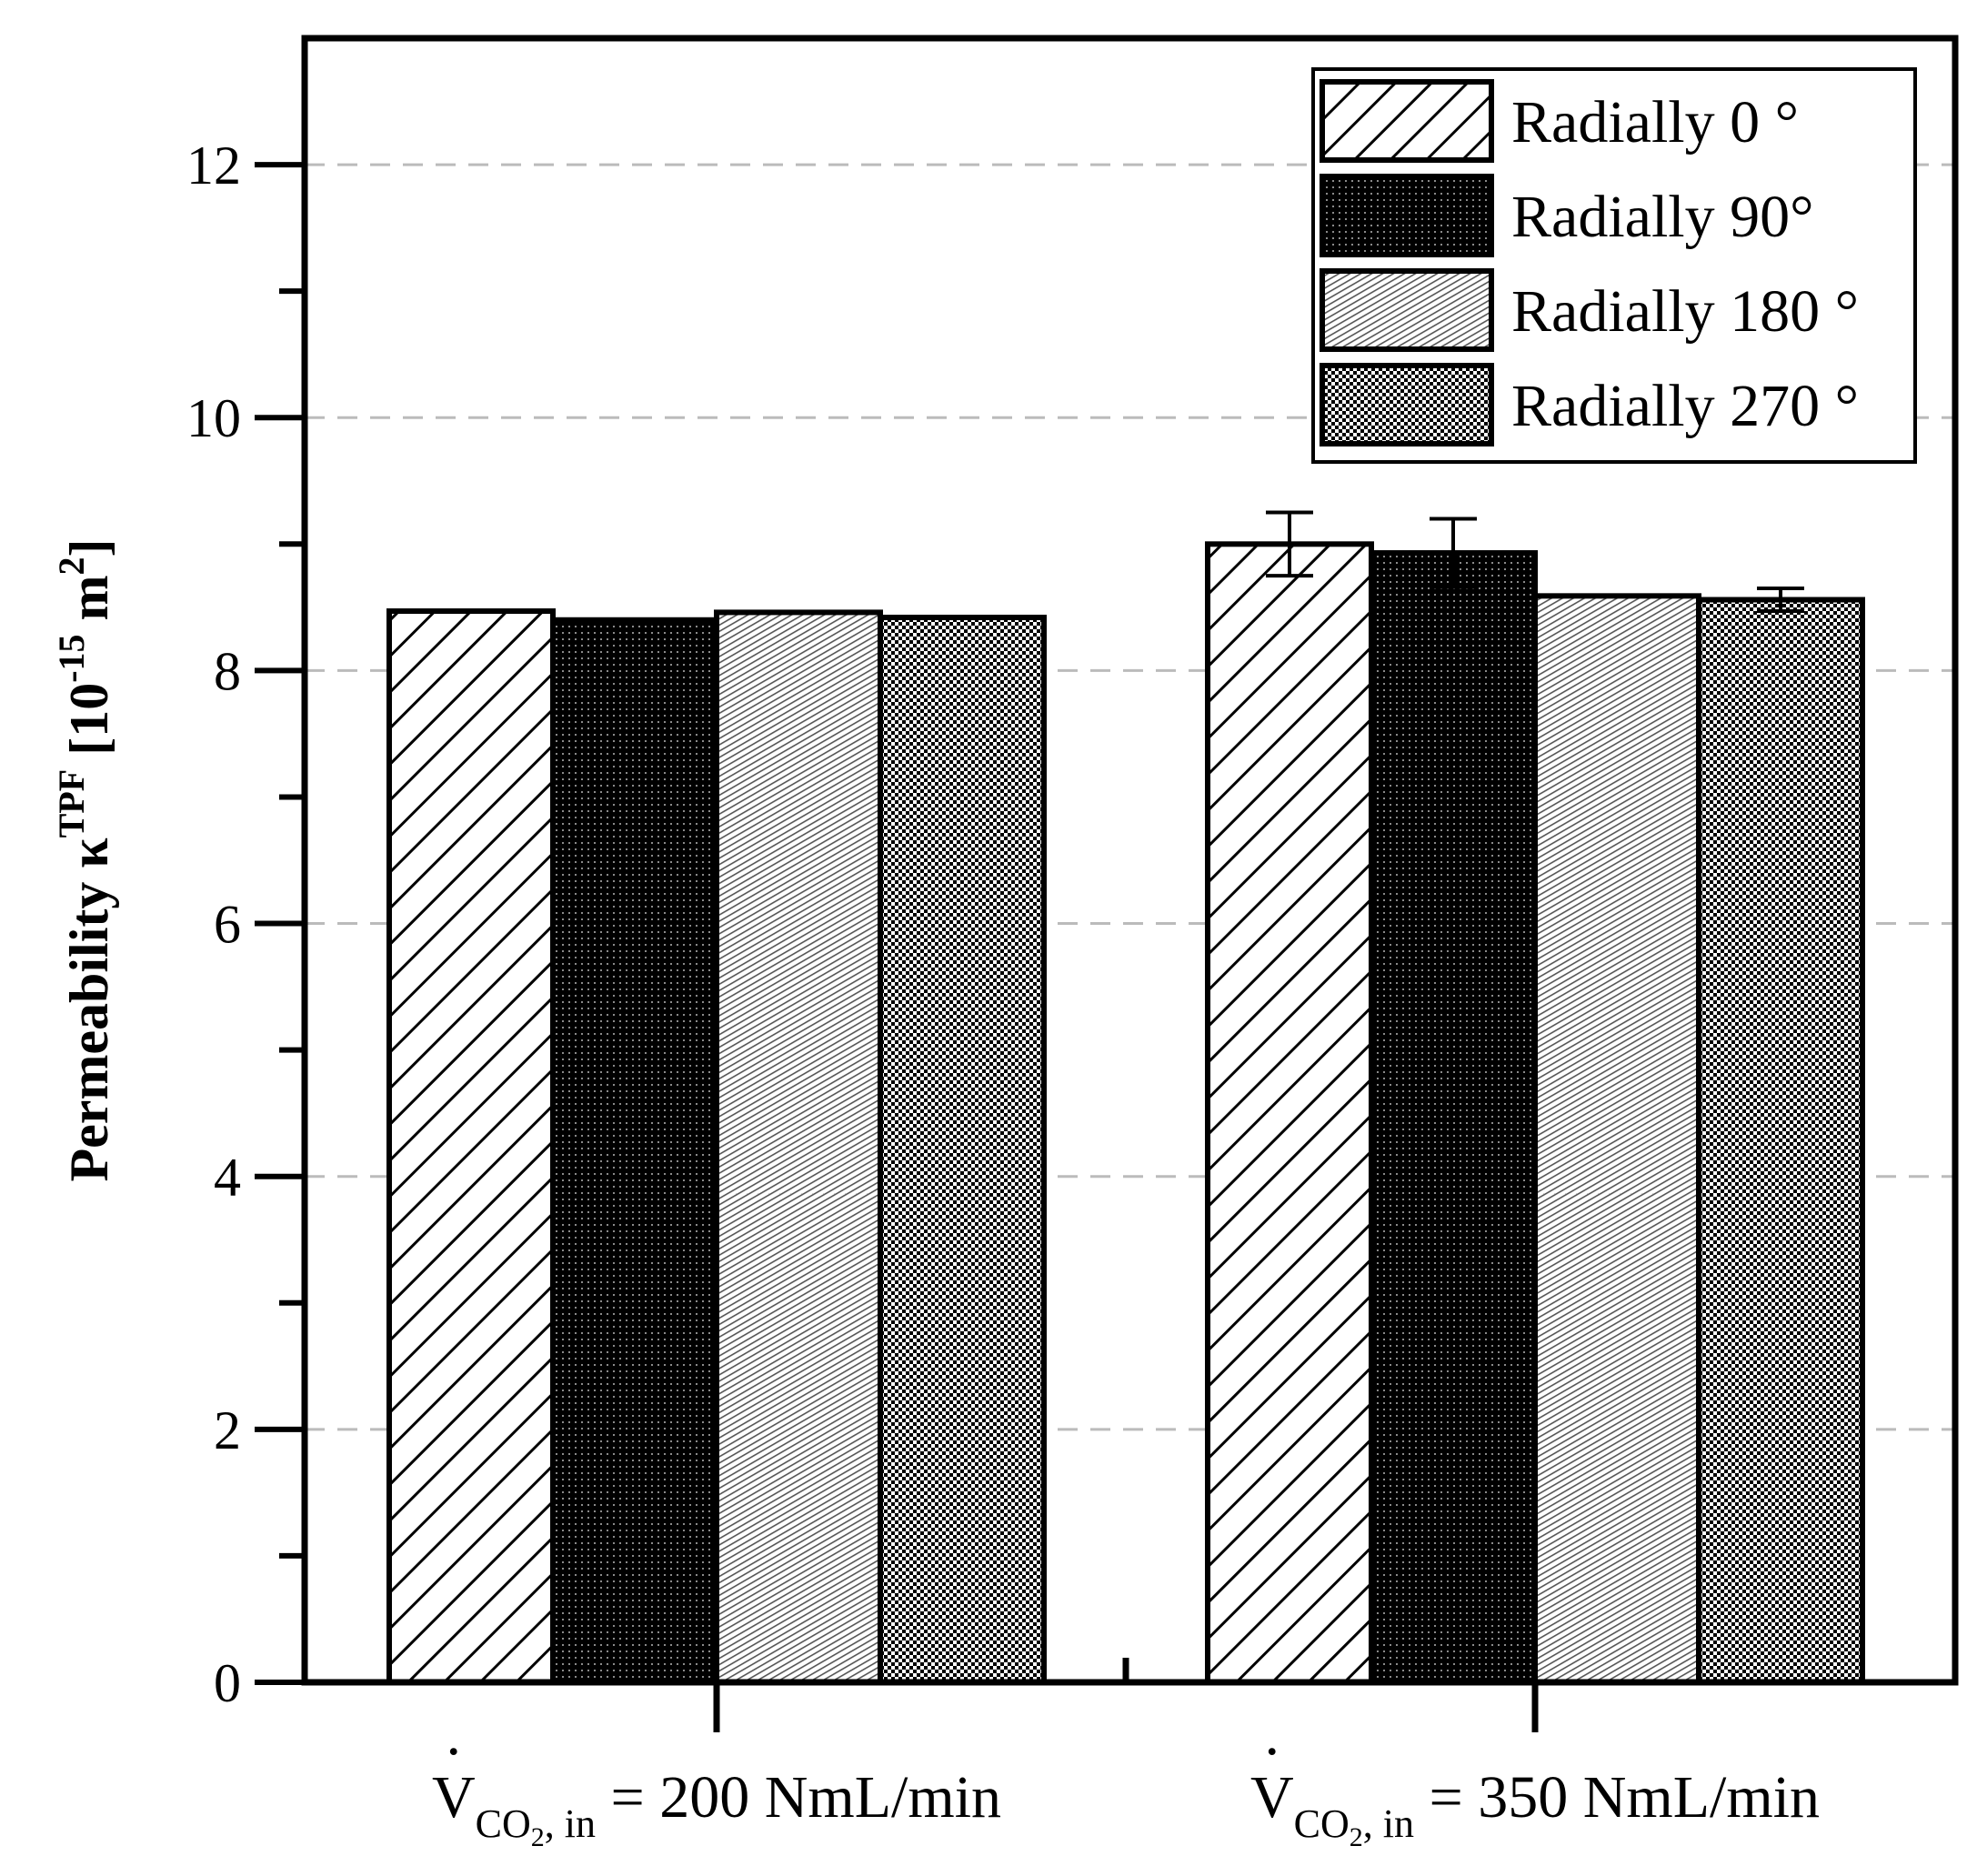  I want to click on y-title-superscript: TPF, so click(71, 803).